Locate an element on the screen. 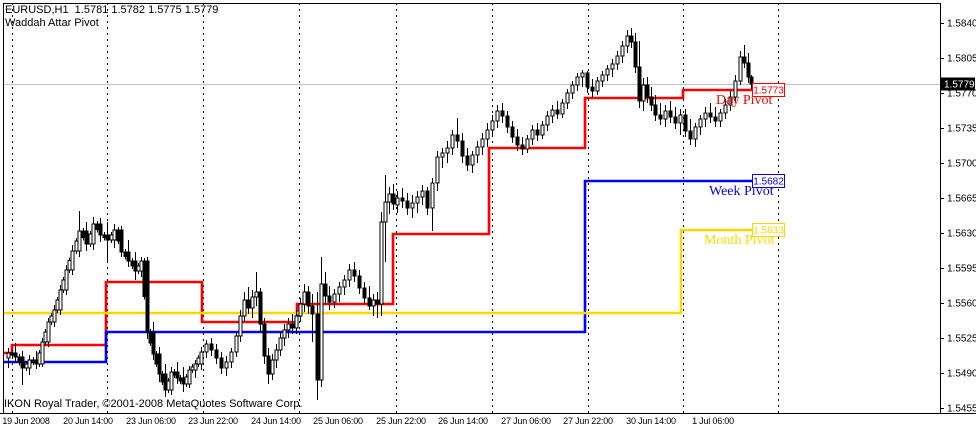 The height and width of the screenshot is (432, 976). week-pivot-value-box: 1.5682 is located at coordinates (768, 181).